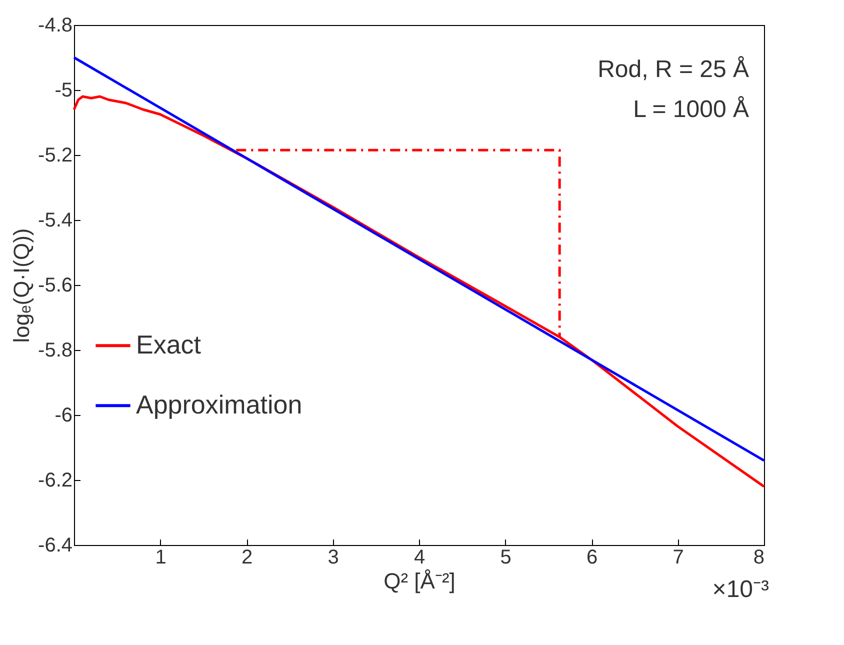 The height and width of the screenshot is (645, 844). Describe the element at coordinates (63, 415) in the screenshot. I see `y-tick-label: -6` at that location.